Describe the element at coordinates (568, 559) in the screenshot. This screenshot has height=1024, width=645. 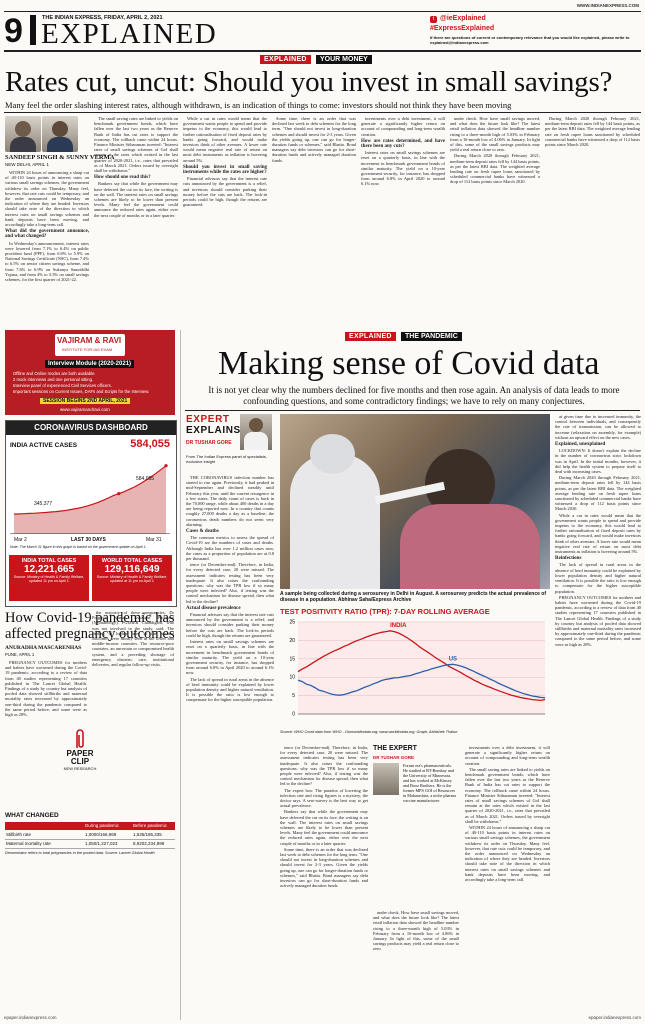
I see `story3-col5-subhead-b: Reinfections` at that location.